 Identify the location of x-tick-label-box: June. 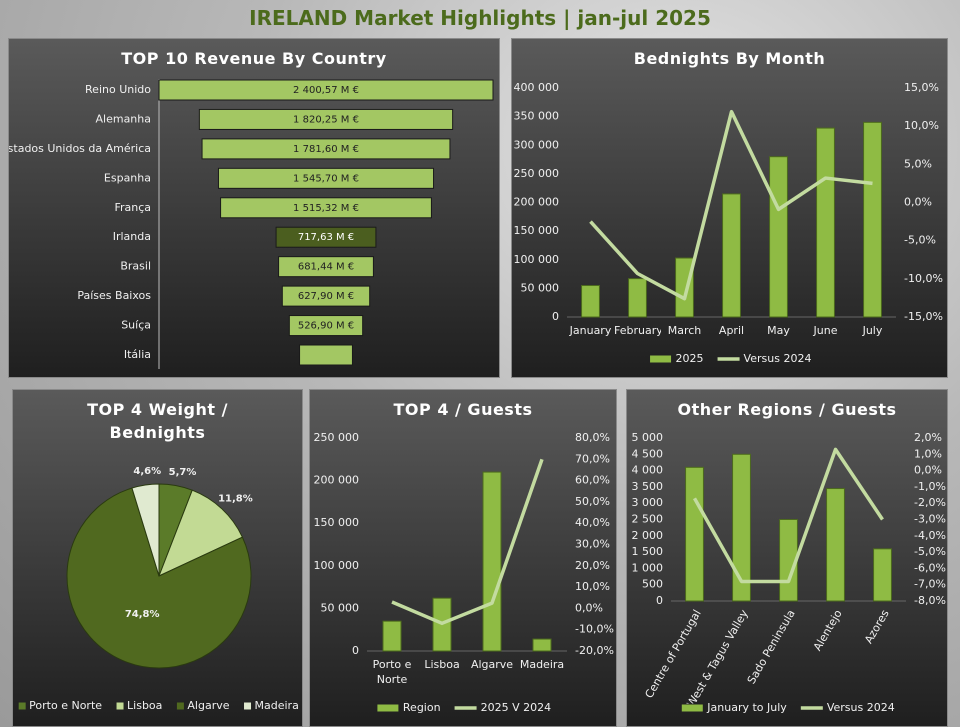
(825, 330).